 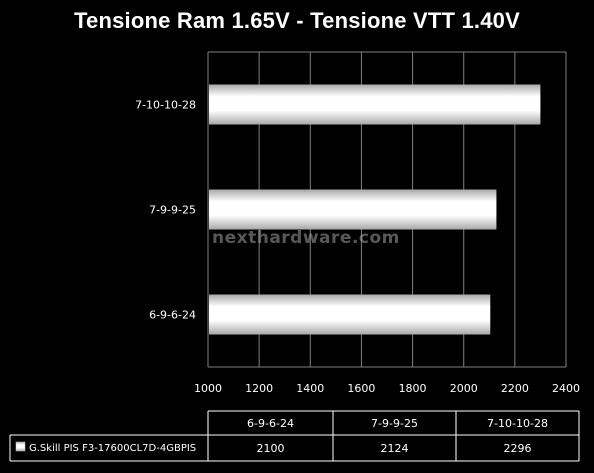 What do you see at coordinates (413, 388) in the screenshot?
I see `x-tick-label: 1800` at bounding box center [413, 388].